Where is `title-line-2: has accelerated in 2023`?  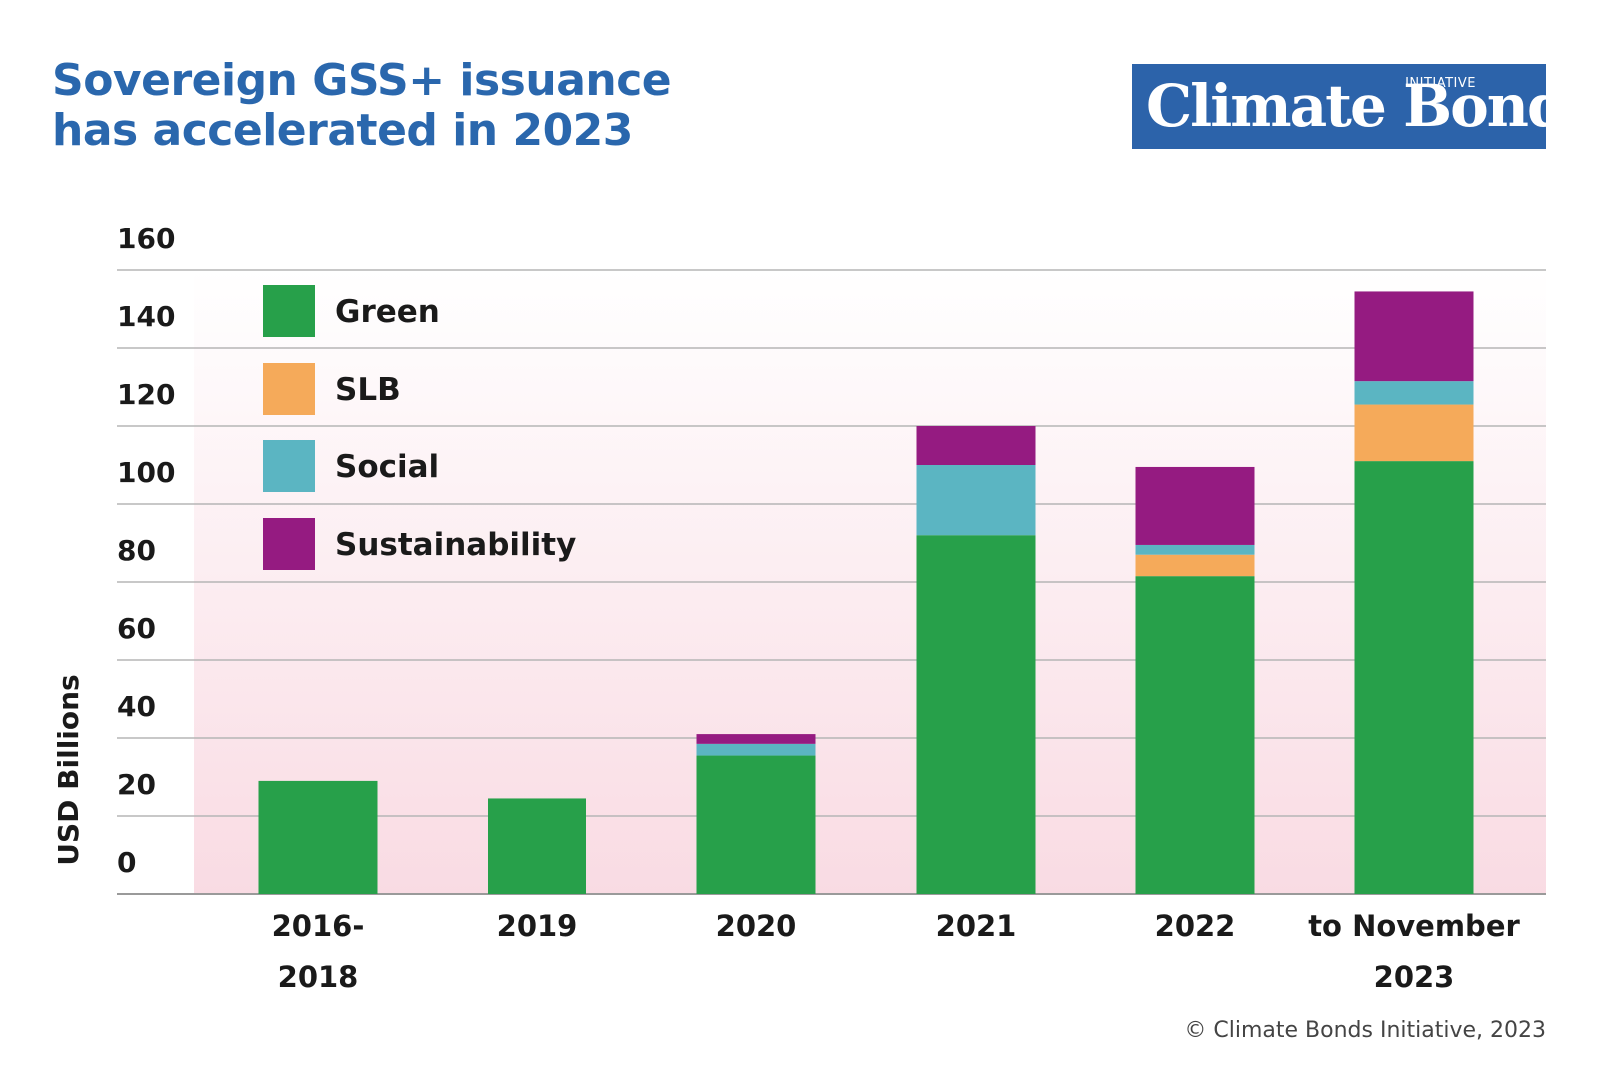 title-line-2: has accelerated in 2023 is located at coordinates (342, 130).